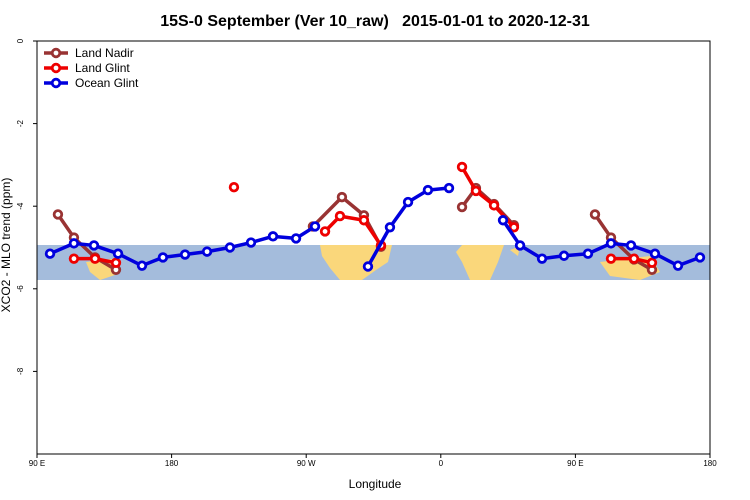  Describe the element at coordinates (107, 83) in the screenshot. I see `legend-label: Ocean Glint` at that location.